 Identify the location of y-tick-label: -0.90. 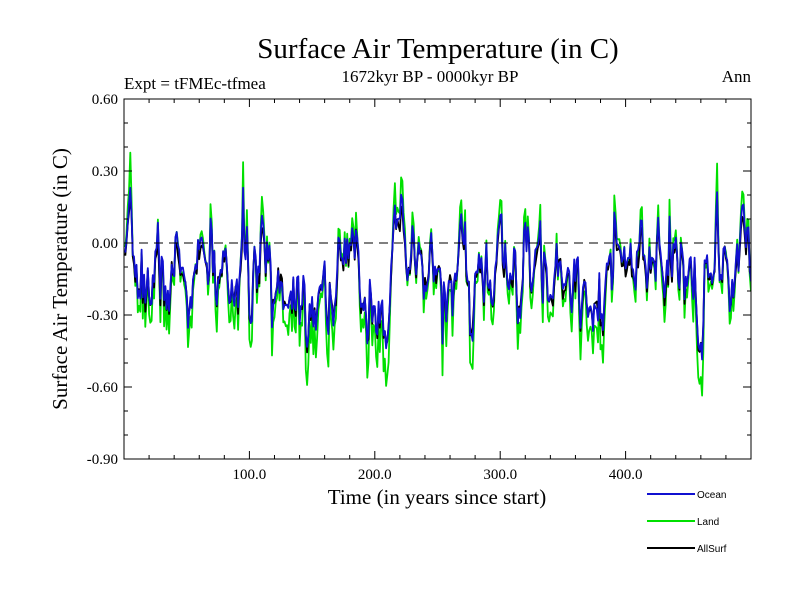
(102, 460).